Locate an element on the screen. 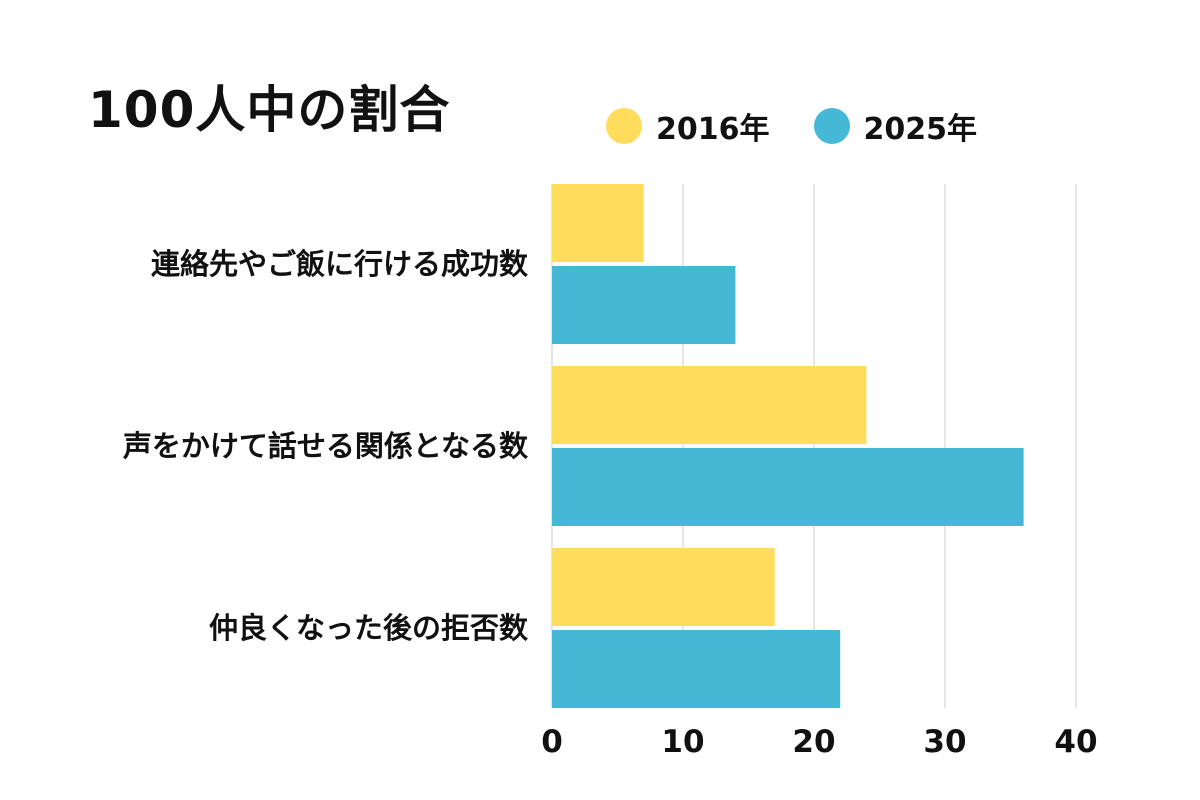 Image resolution: width=1200 pixels, height=800 pixels. bar-2025年-1 is located at coordinates (644, 305).